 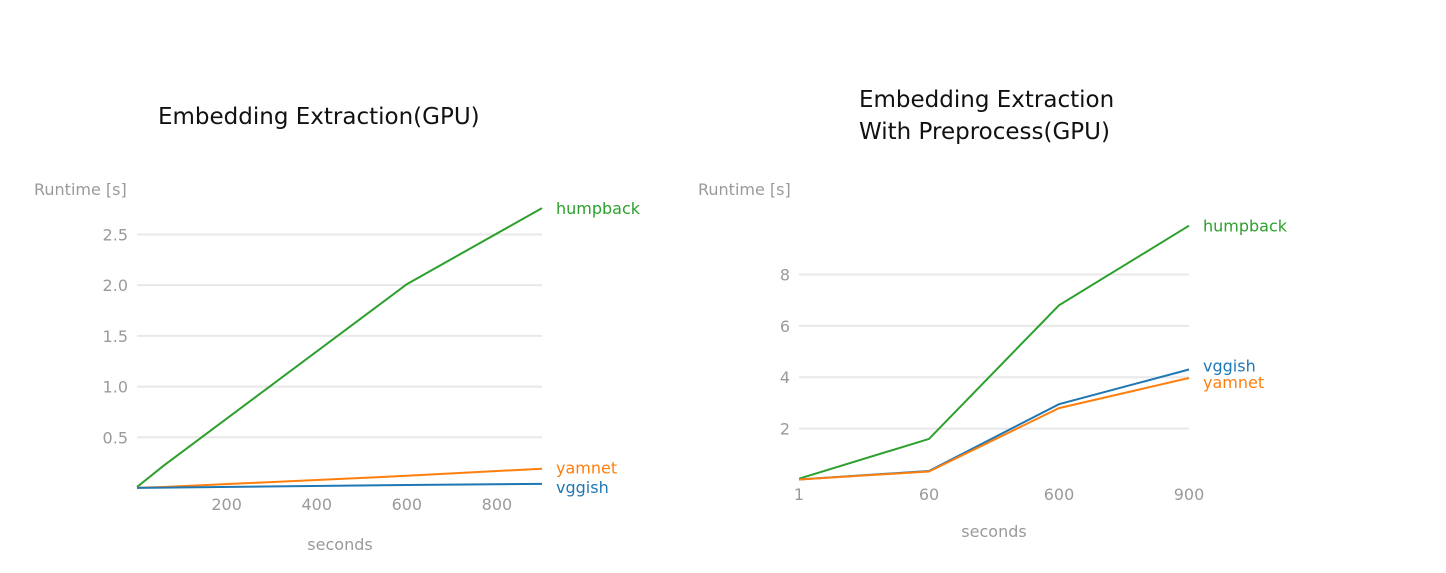 What do you see at coordinates (598, 208) in the screenshot?
I see `chart1-series-label-humpback: humpback` at bounding box center [598, 208].